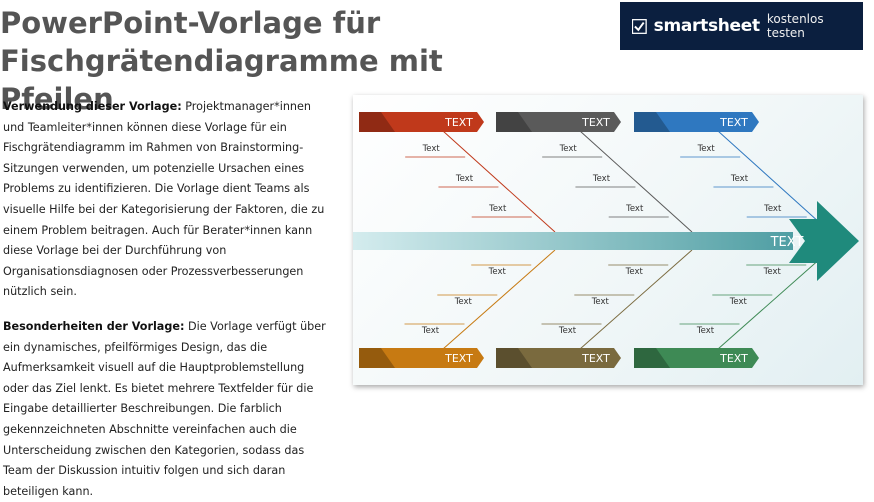 The image size is (874, 502). Describe the element at coordinates (94, 326) in the screenshot. I see `features-label: Besonderheiten der Vorlage:` at that location.